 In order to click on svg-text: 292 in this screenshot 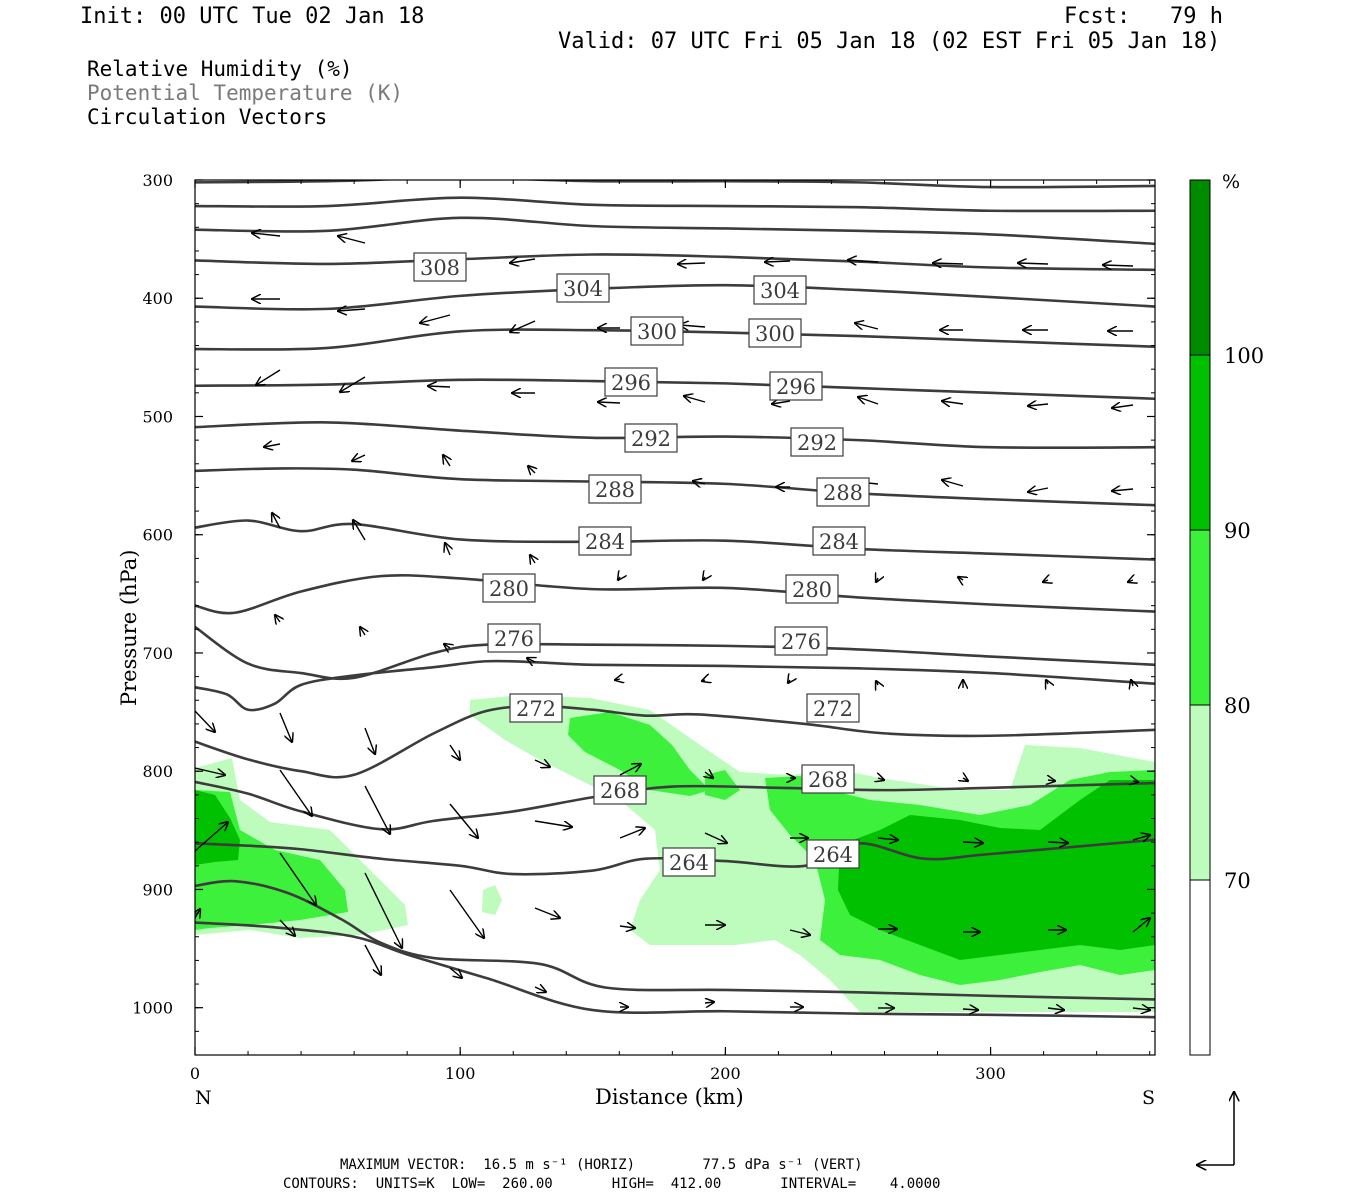, I will do `click(817, 443)`.